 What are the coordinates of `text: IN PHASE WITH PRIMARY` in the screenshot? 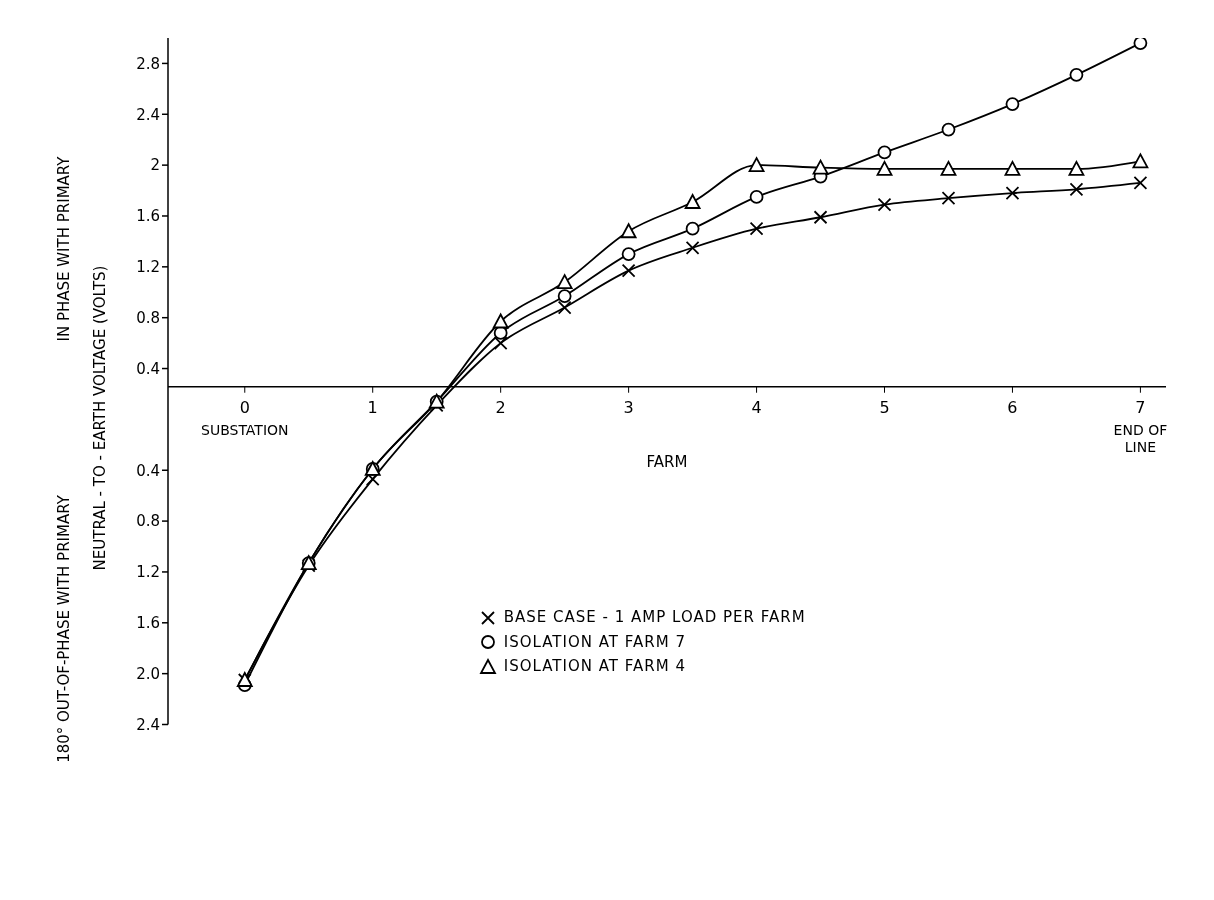 It's located at (64, 249).